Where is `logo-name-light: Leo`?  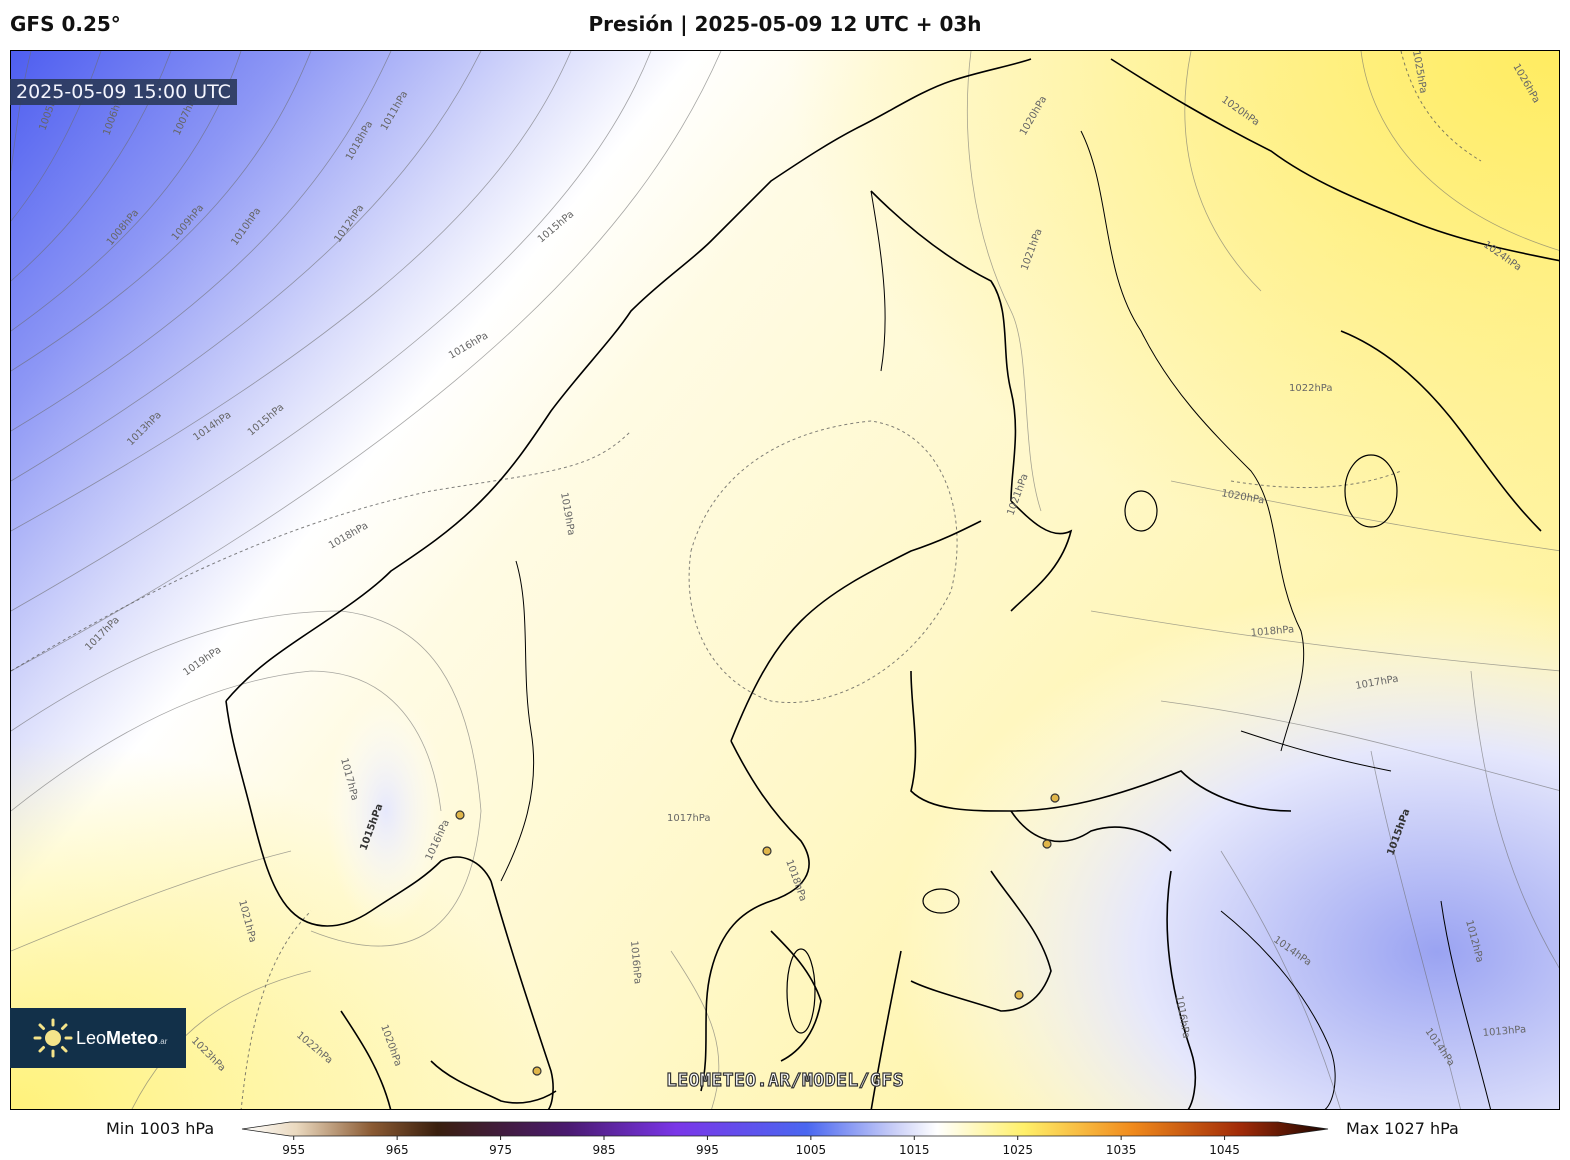 logo-name-light: Leo is located at coordinates (91, 1037).